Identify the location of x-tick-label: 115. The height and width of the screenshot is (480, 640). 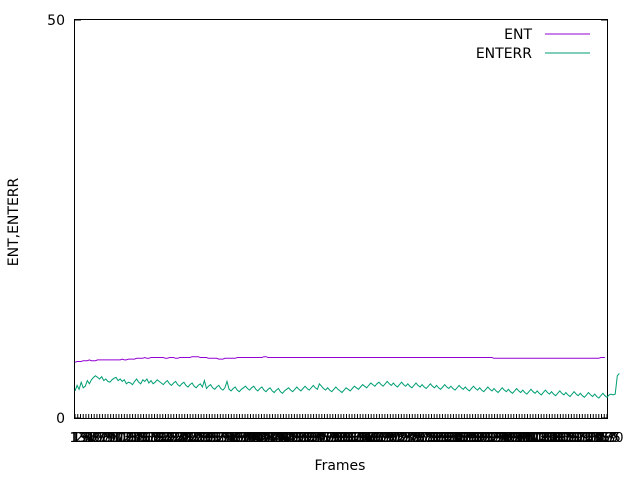
(124, 438).